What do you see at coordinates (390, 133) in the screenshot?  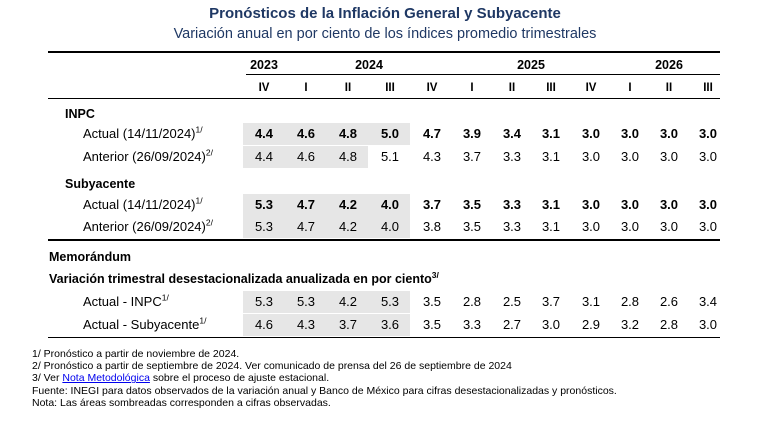 I see `value-cell: 5.0` at bounding box center [390, 133].